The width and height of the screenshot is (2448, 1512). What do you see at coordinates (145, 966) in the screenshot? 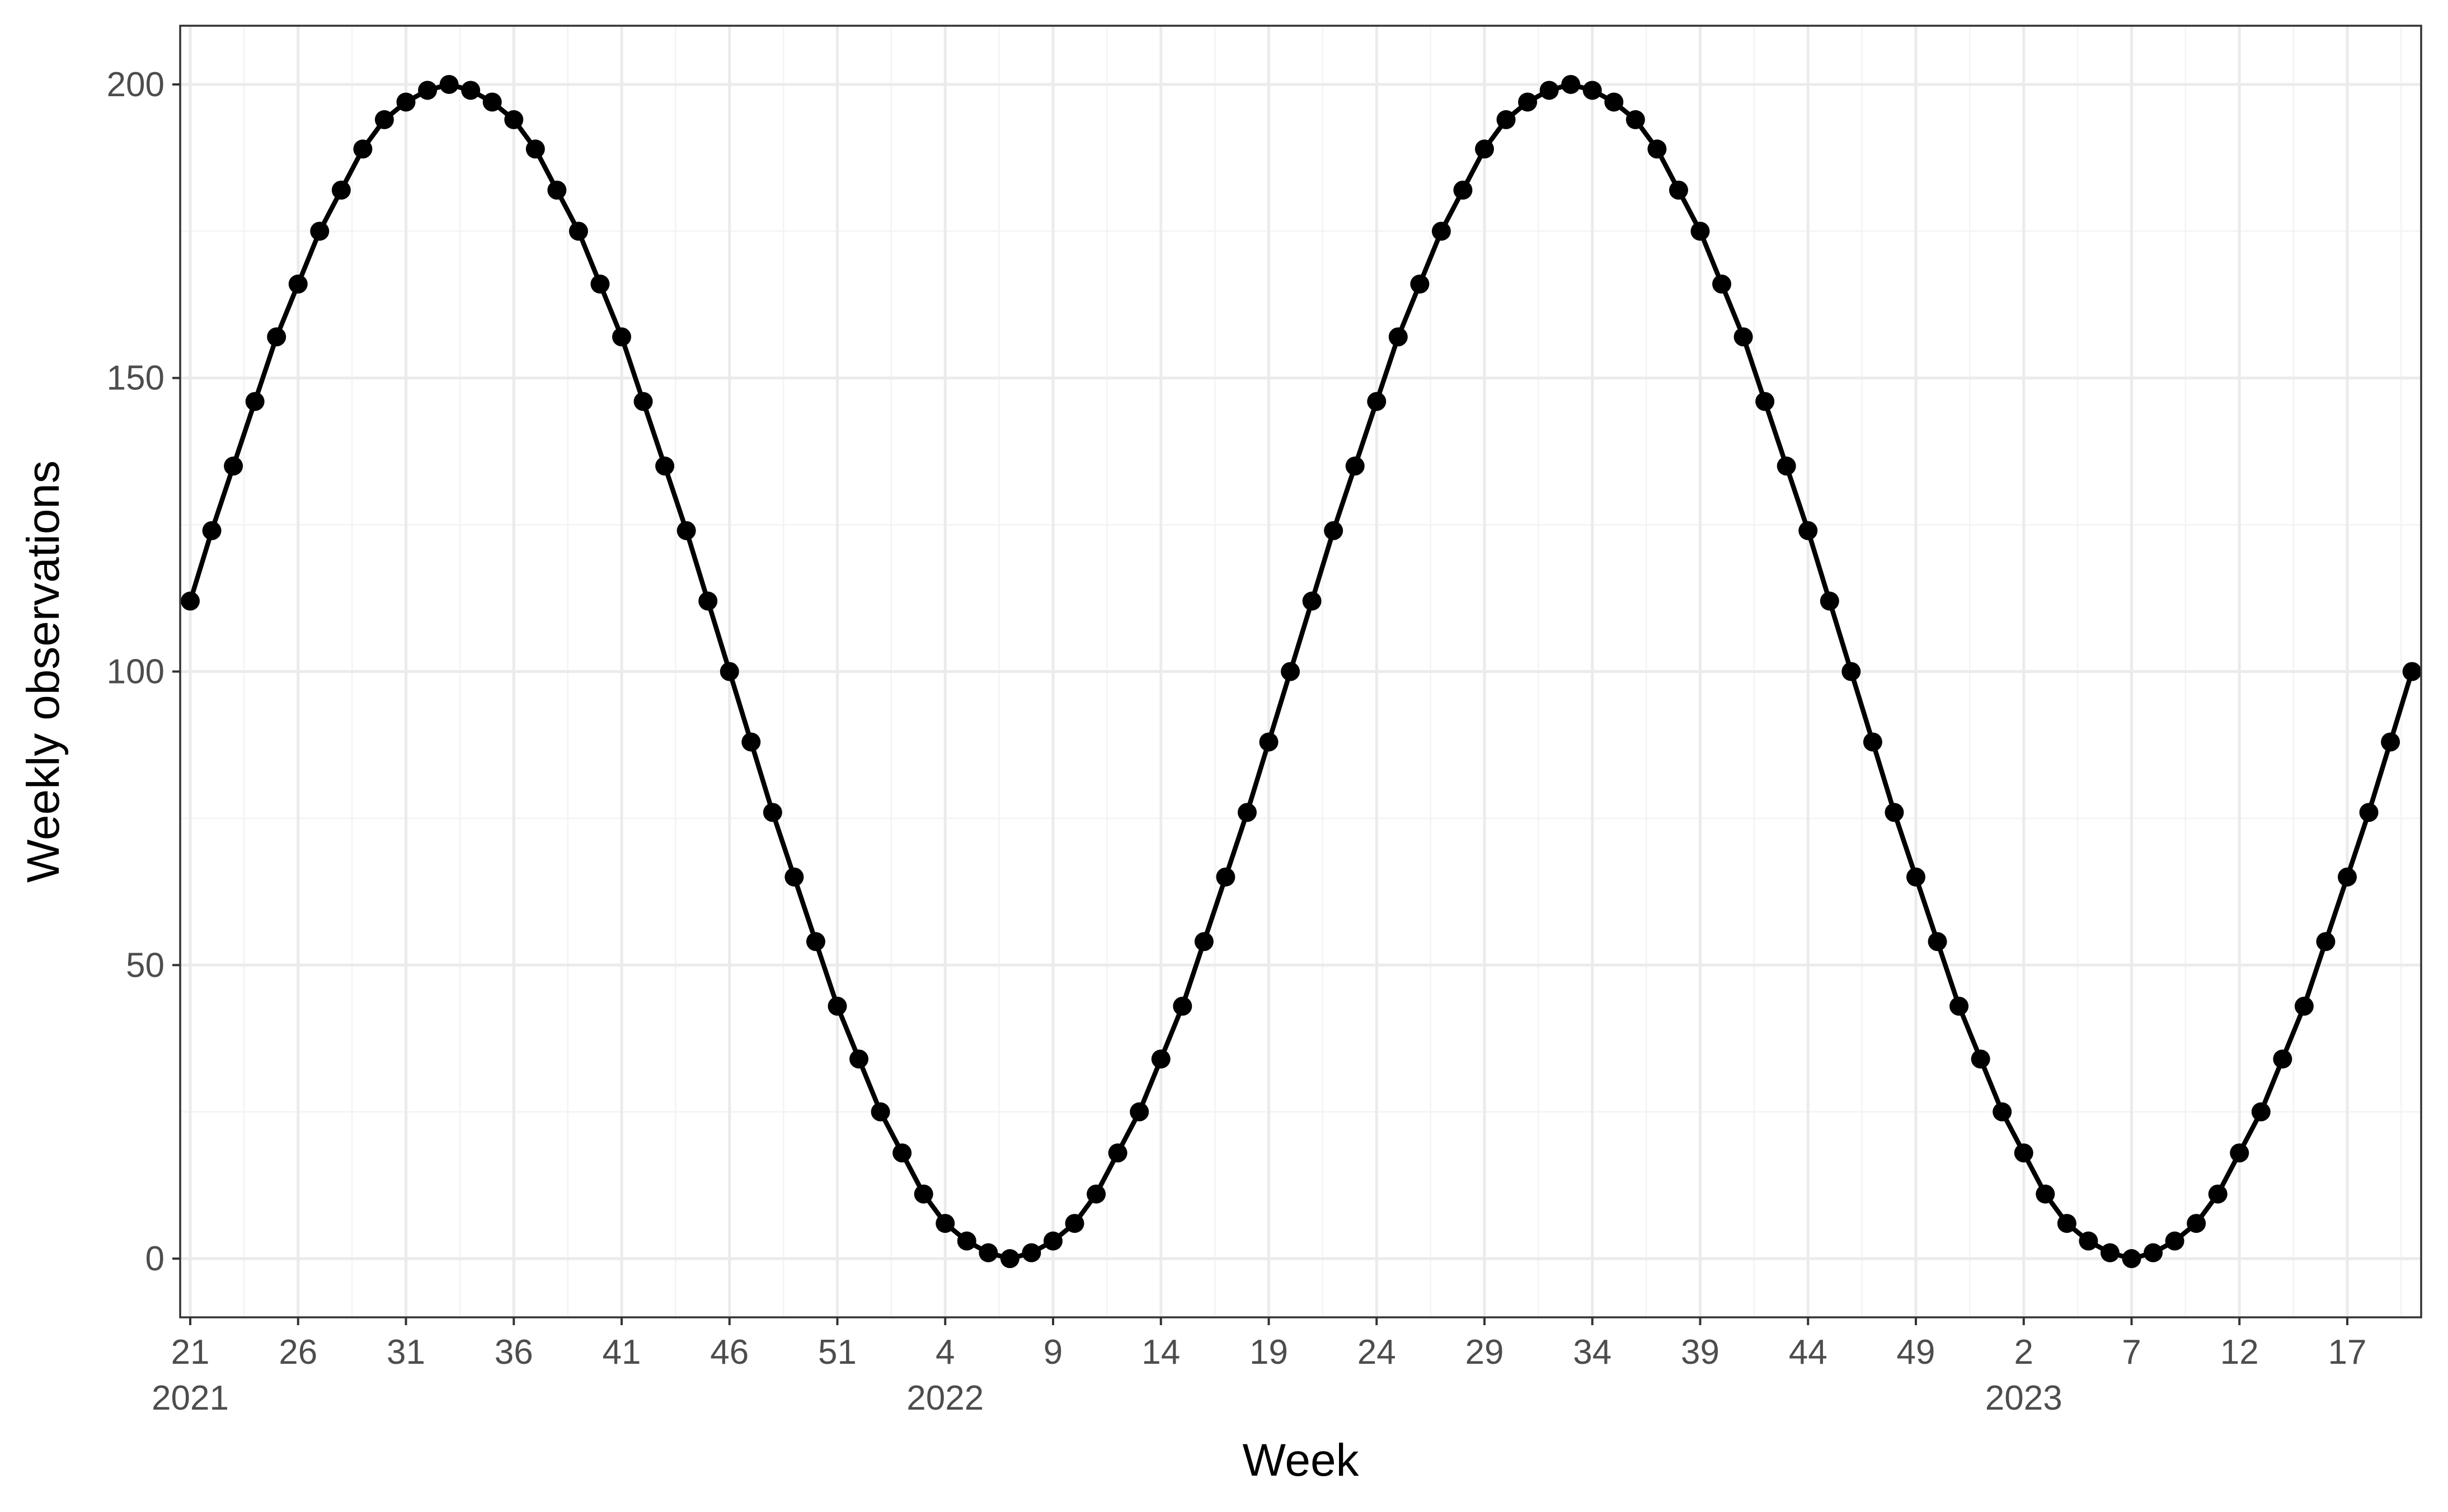
I see `y-tick-label: 50` at bounding box center [145, 966].